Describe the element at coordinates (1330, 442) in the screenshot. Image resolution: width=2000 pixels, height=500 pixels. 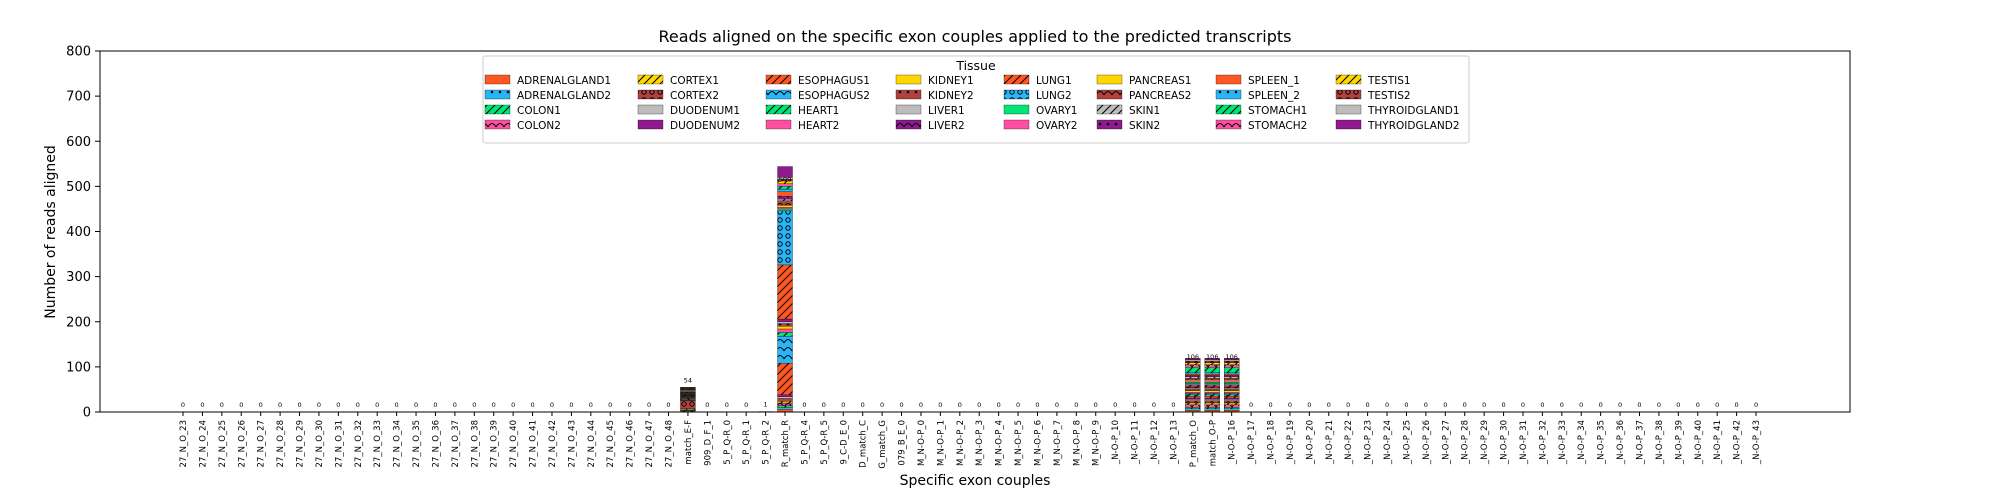
I see `x-tick-label: _N-O-P_21` at that location.